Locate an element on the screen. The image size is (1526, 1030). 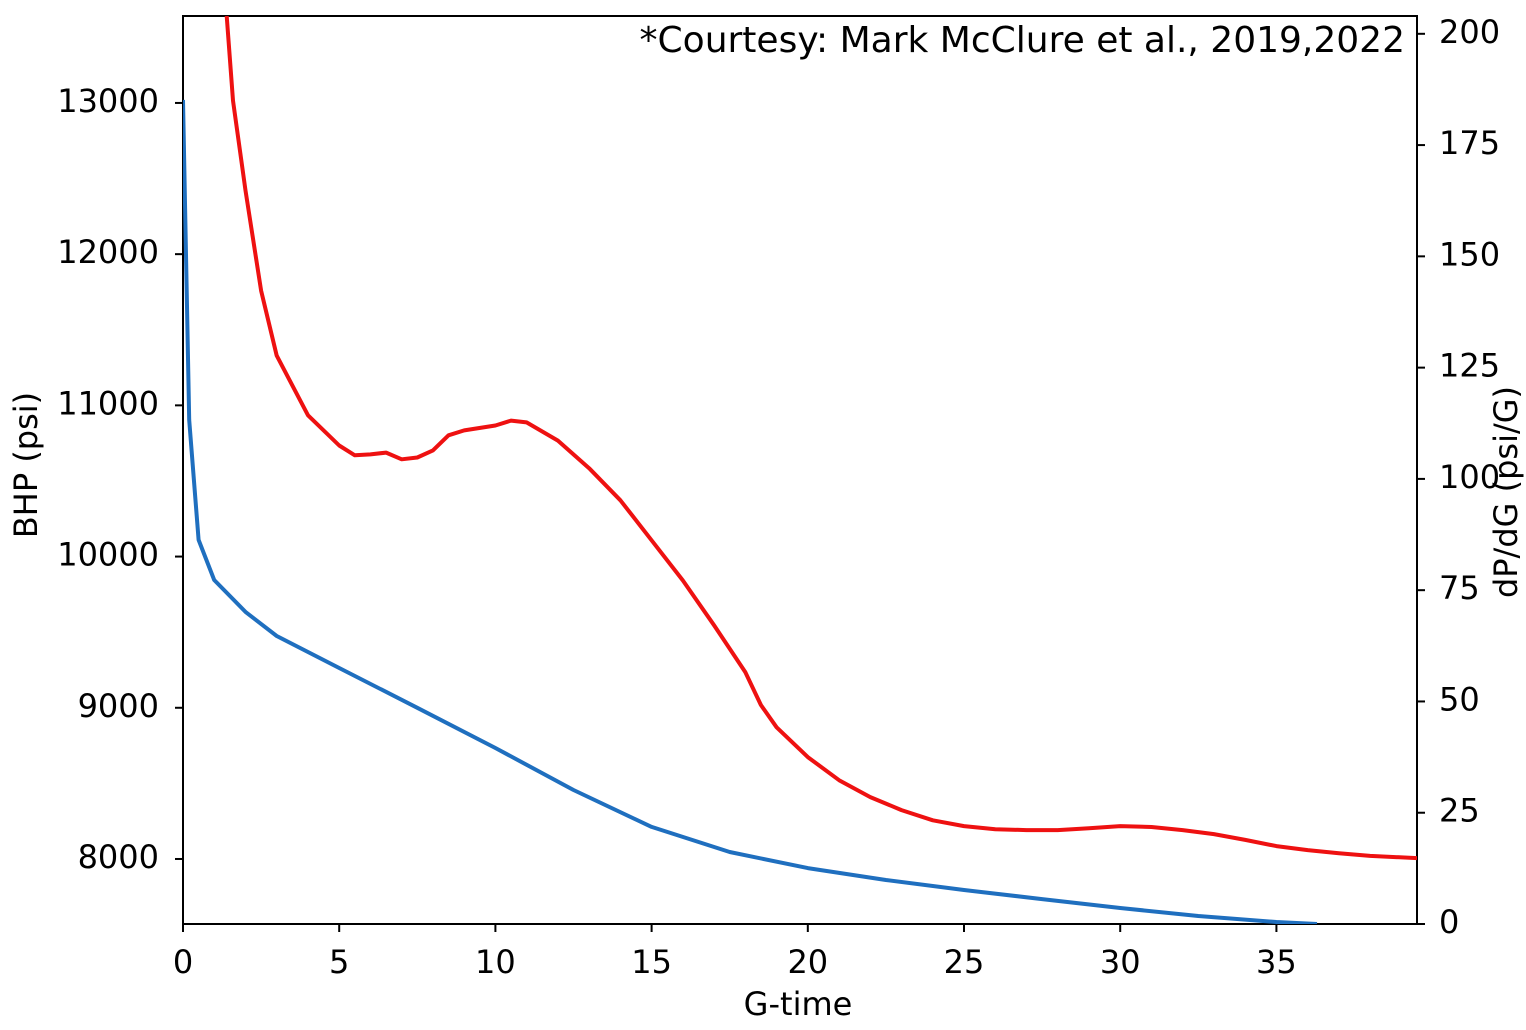
y-tick-label: 8000 is located at coordinates (118, 857).